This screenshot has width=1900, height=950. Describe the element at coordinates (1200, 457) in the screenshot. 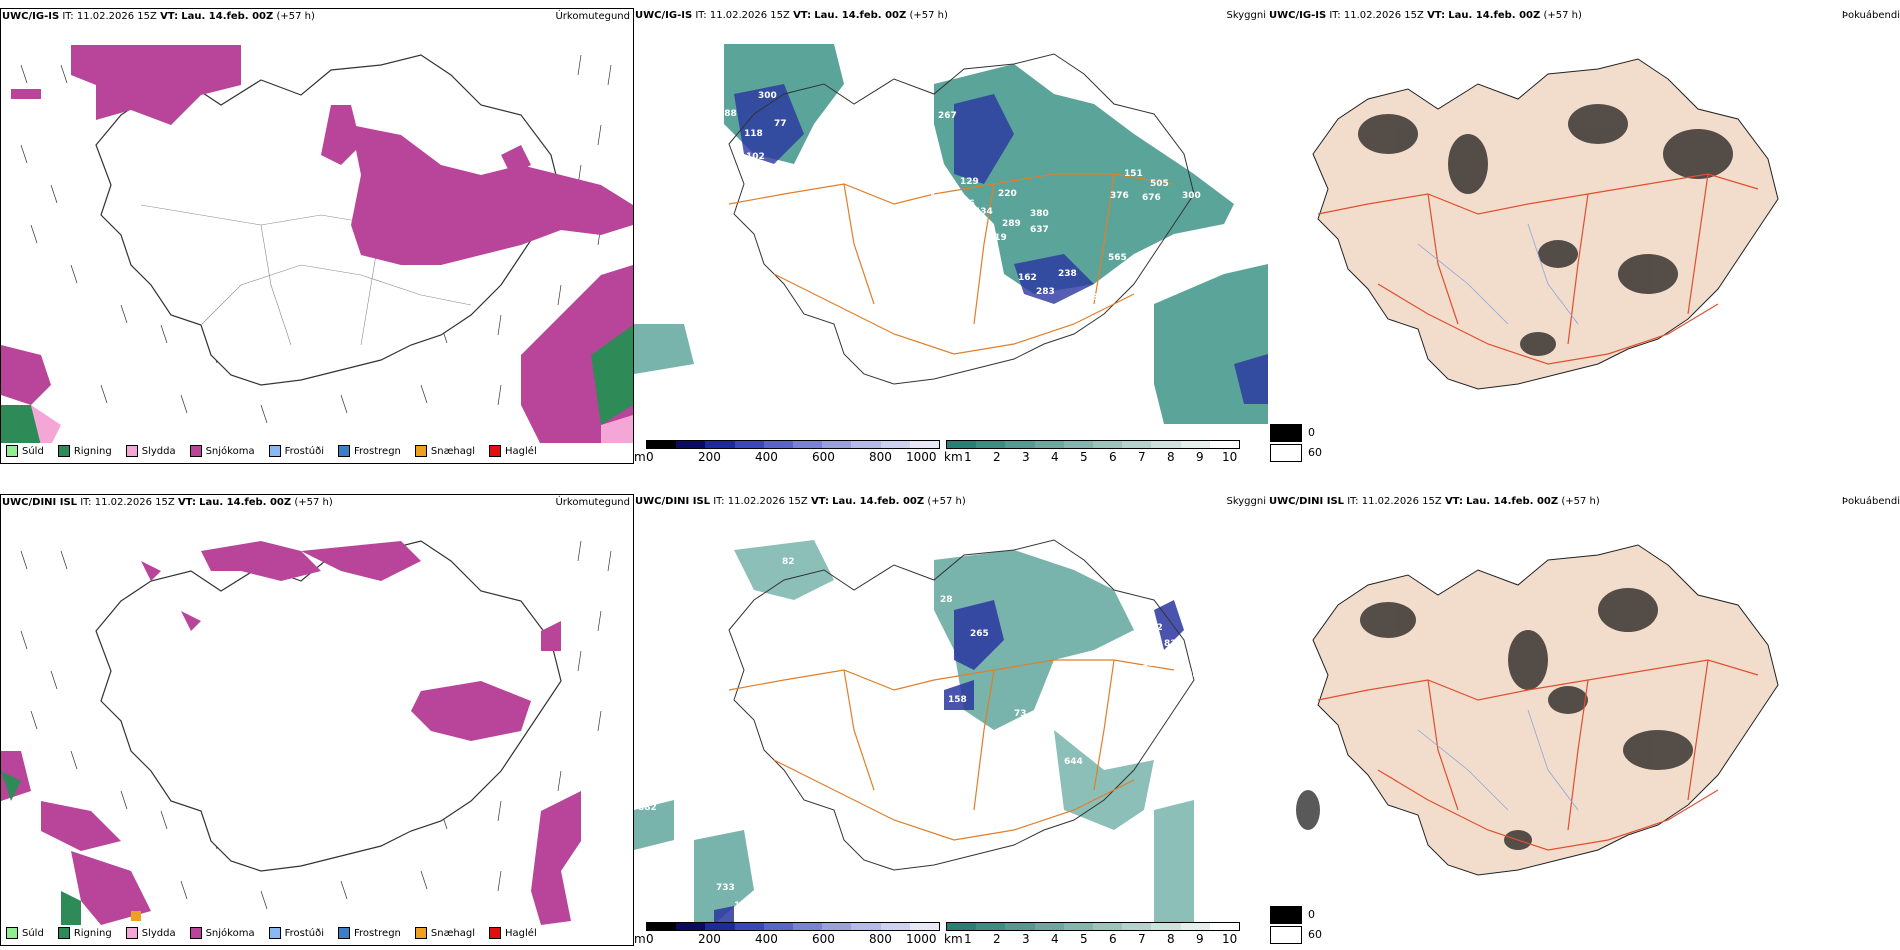

I see `colorbar-tick: 9` at that location.